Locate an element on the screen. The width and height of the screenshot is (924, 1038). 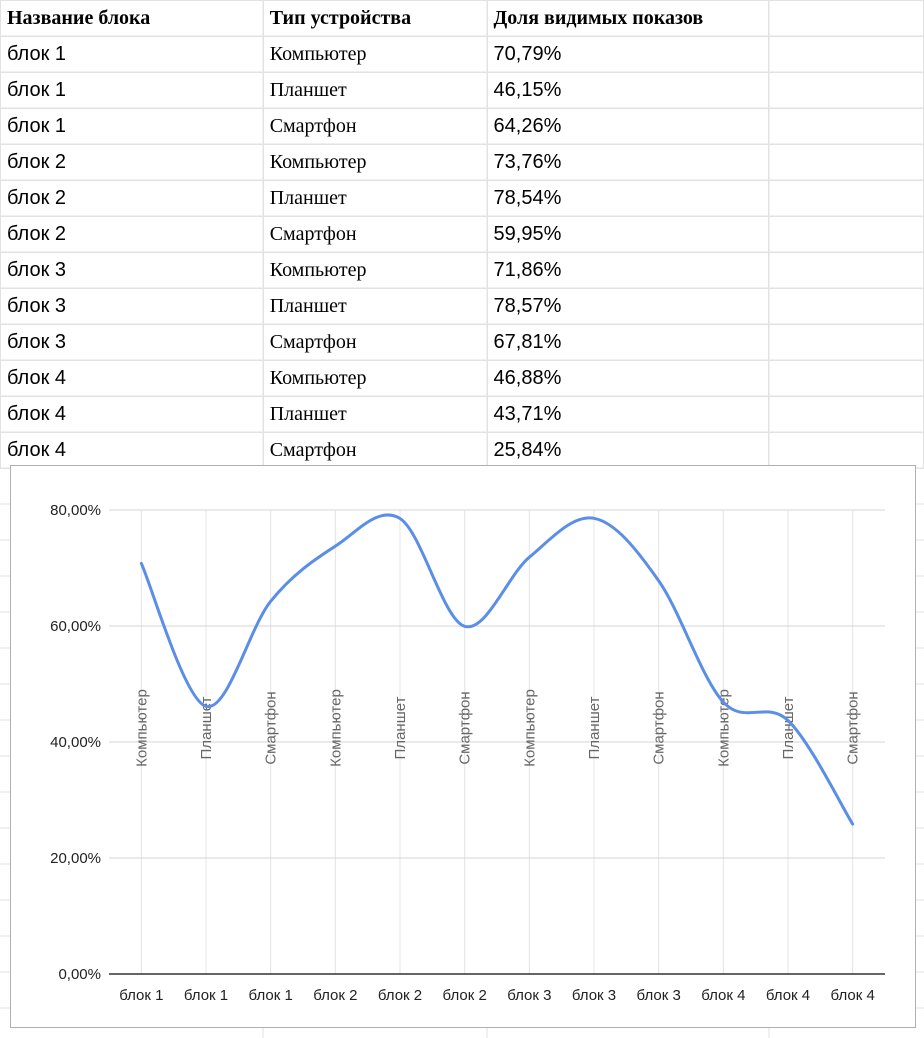
header-empty is located at coordinates (846, 18).